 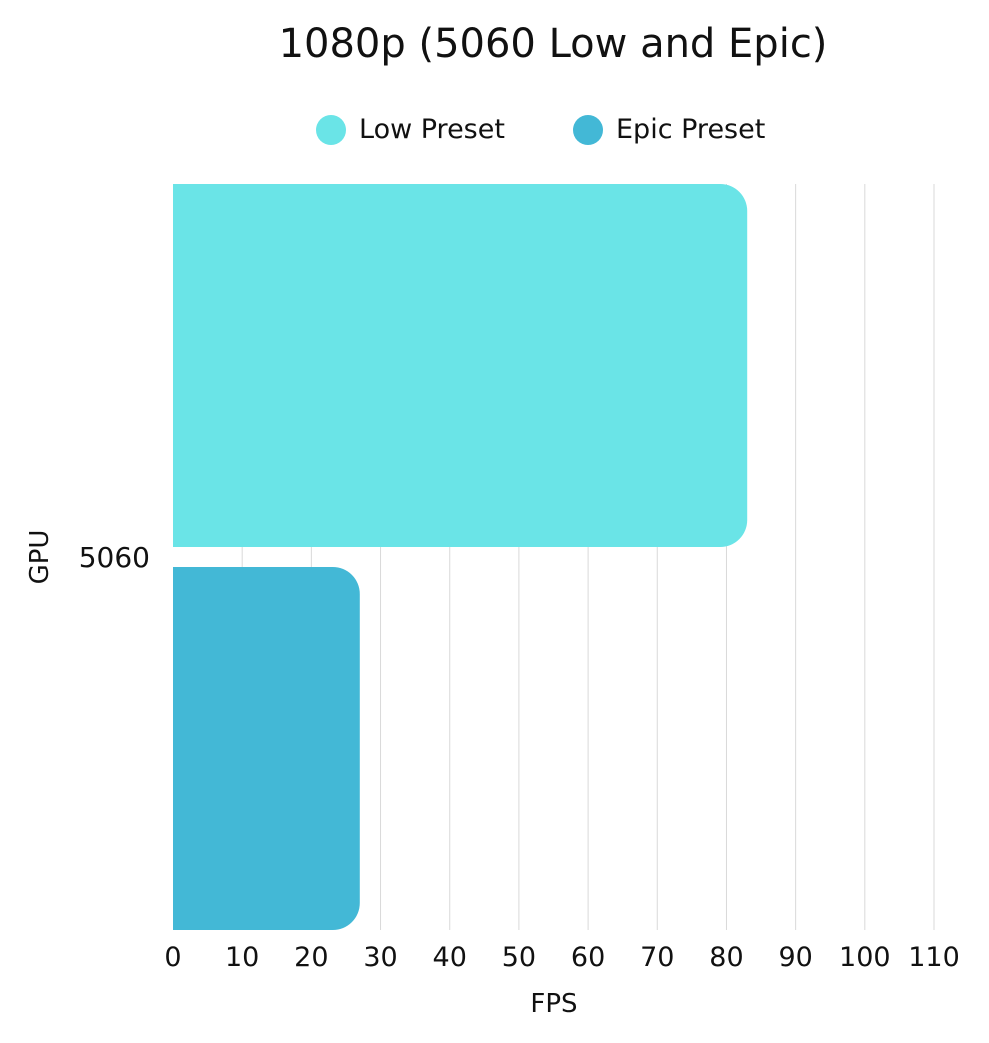 What do you see at coordinates (553, 44) in the screenshot?
I see `chart-title: 1080p (5060 Low and Epic)` at bounding box center [553, 44].